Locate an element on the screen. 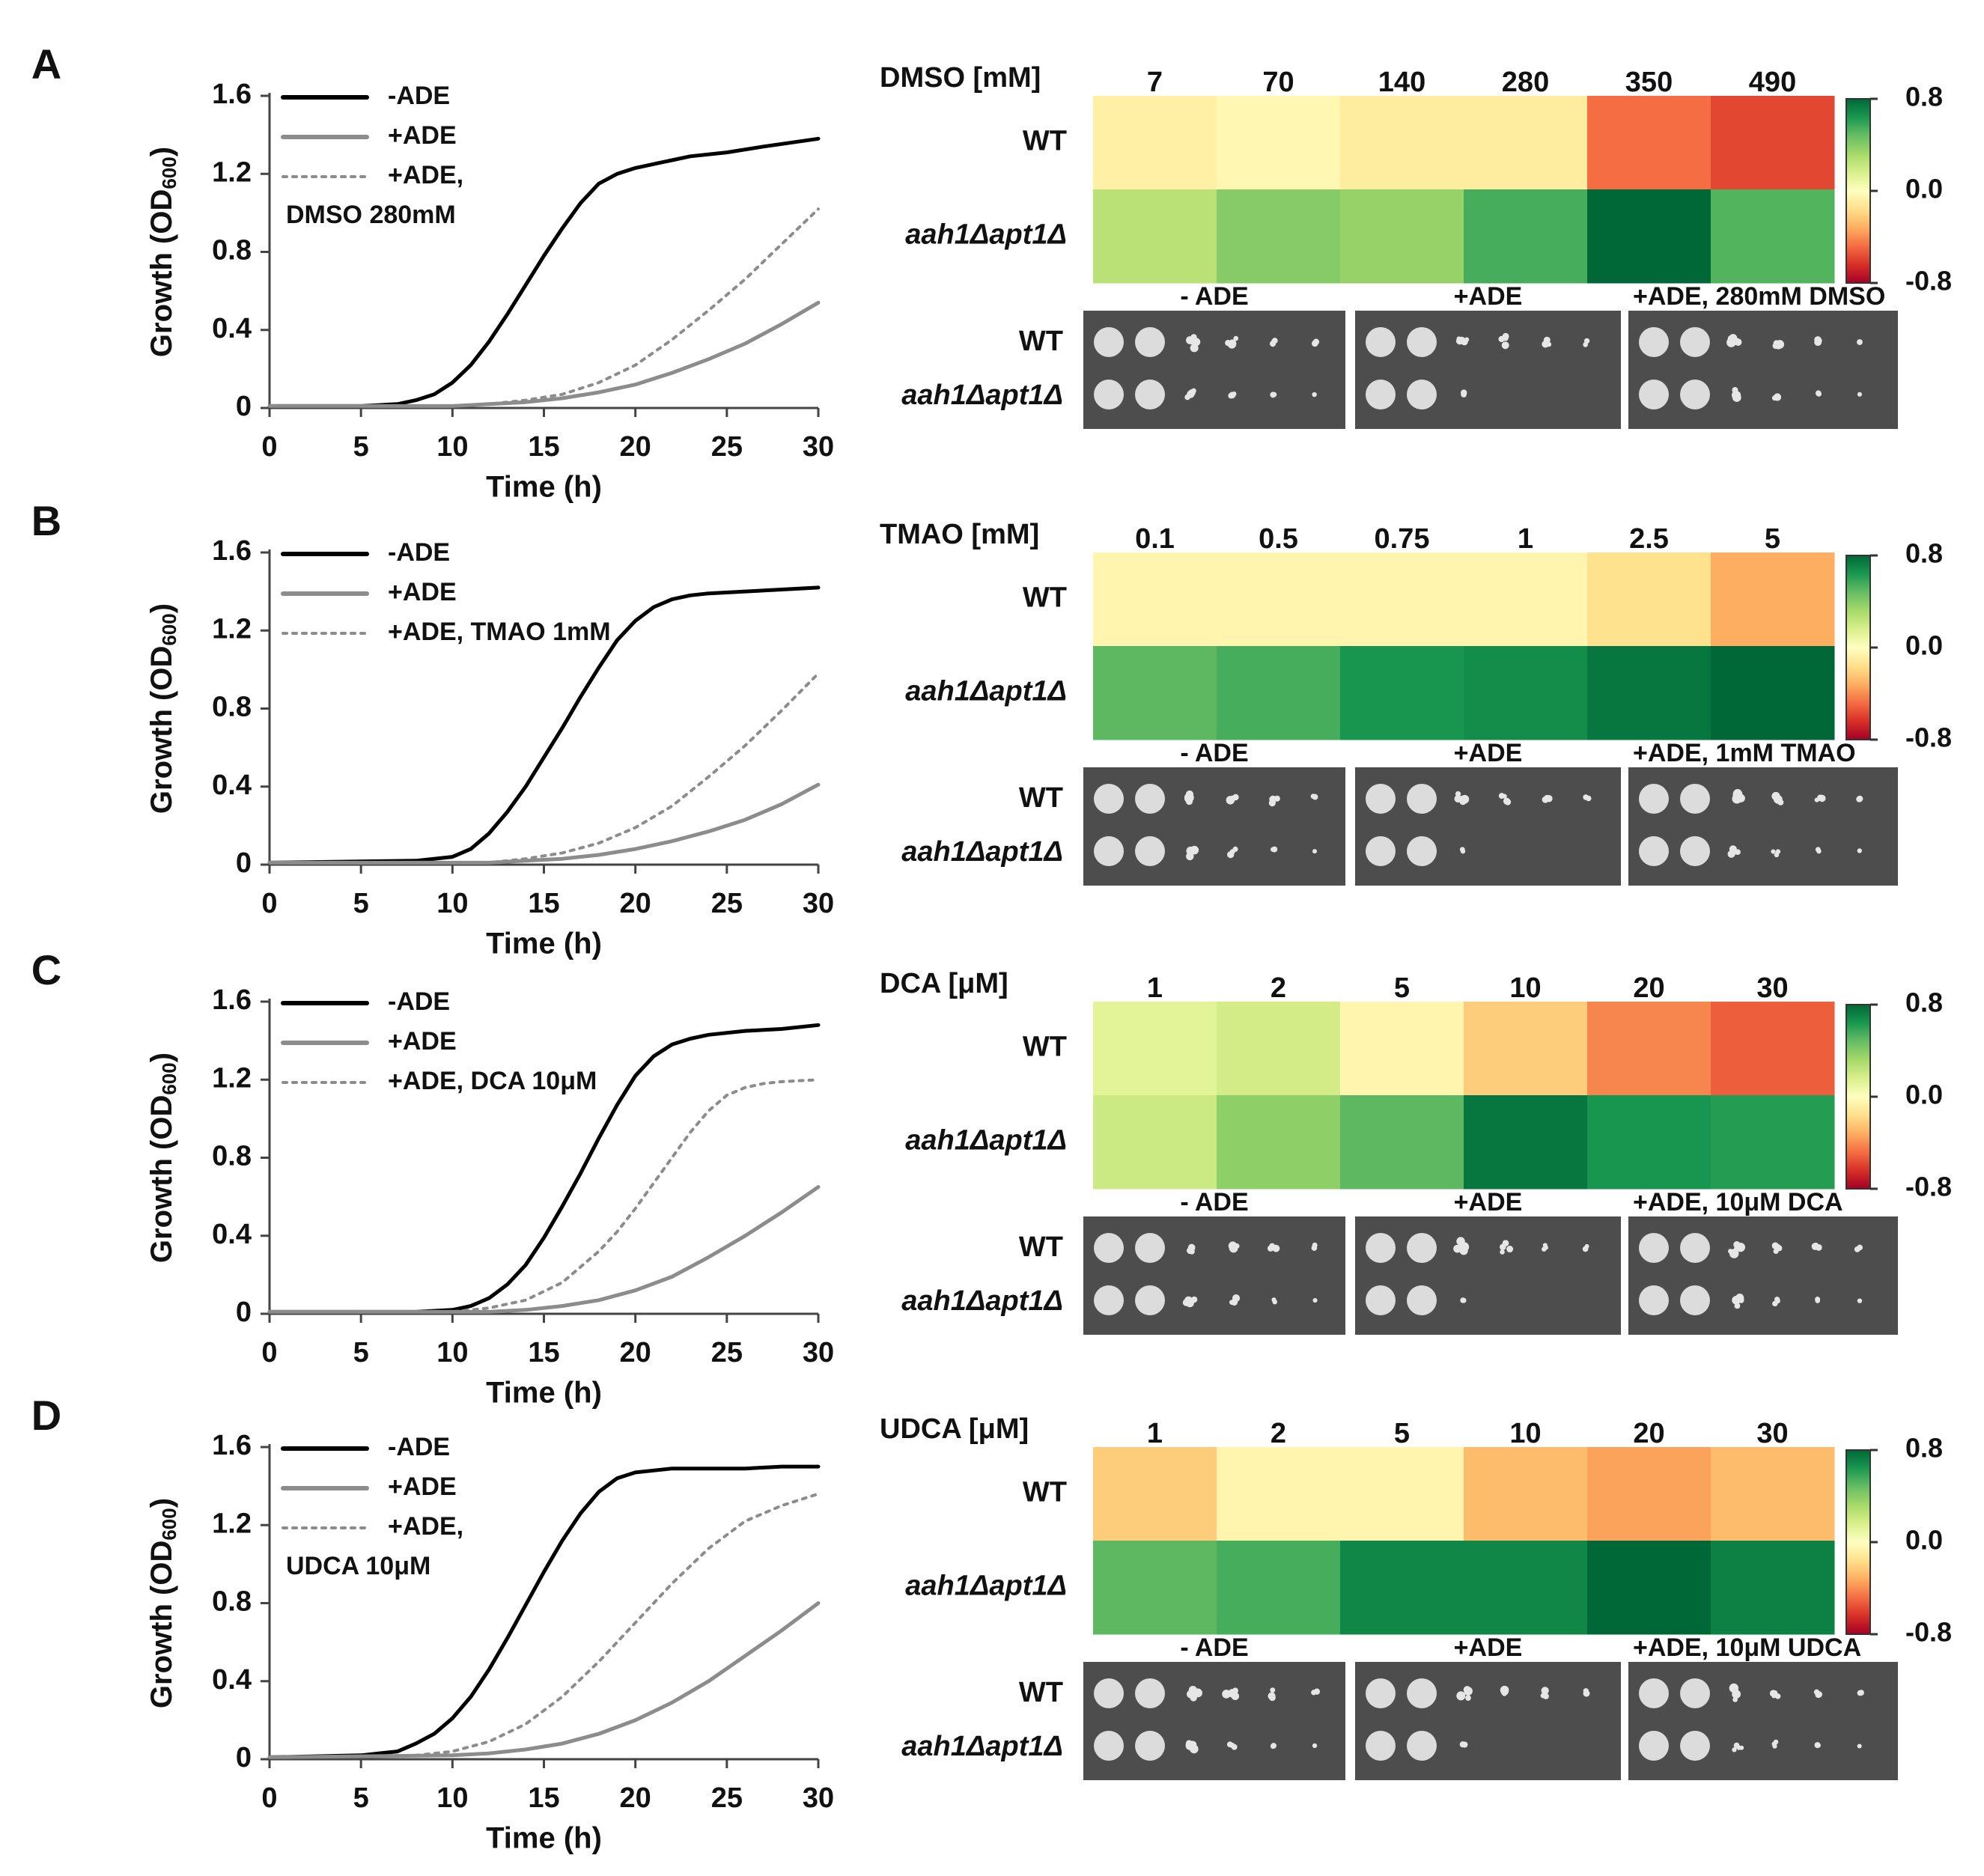  spot-condition-label: +ADE, 1mM TMAO is located at coordinates (1745, 753).